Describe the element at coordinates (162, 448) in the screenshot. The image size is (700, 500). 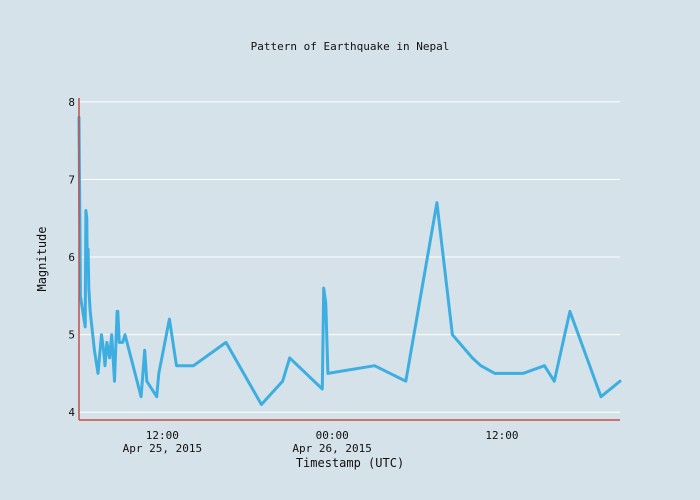
I see `x-tick-date-label: Apr 25, 2015` at that location.